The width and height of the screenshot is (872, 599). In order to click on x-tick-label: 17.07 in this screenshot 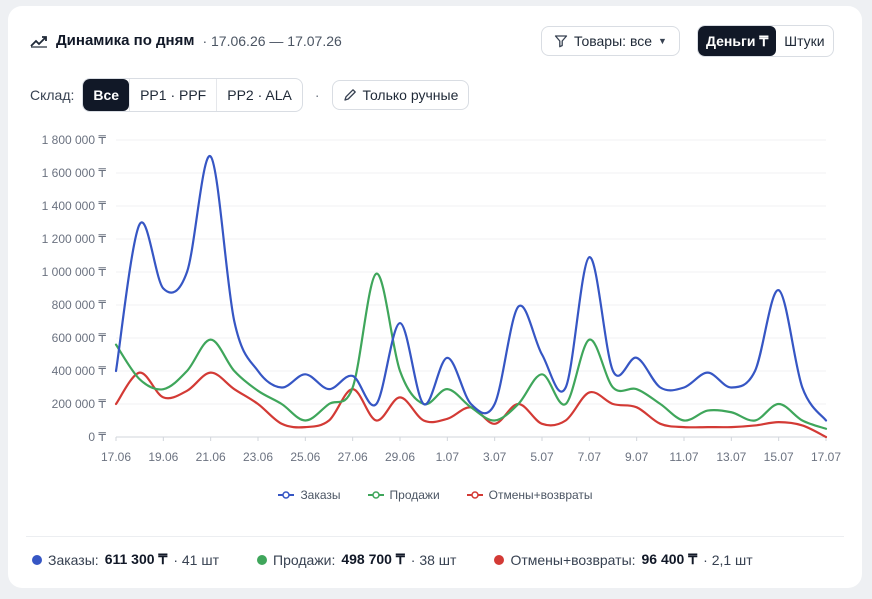, I will do `click(826, 457)`.